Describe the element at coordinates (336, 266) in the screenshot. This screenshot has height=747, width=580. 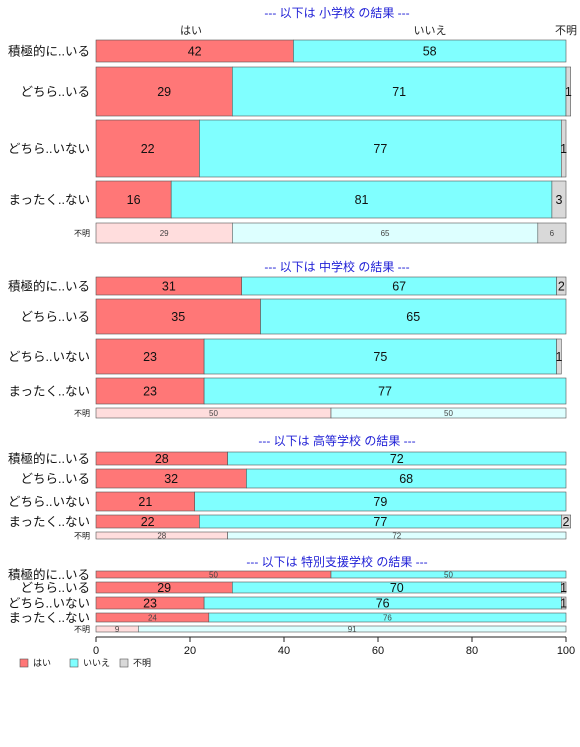
I see `panel-title: --- 以下は 中学校 の結果 ---` at that location.